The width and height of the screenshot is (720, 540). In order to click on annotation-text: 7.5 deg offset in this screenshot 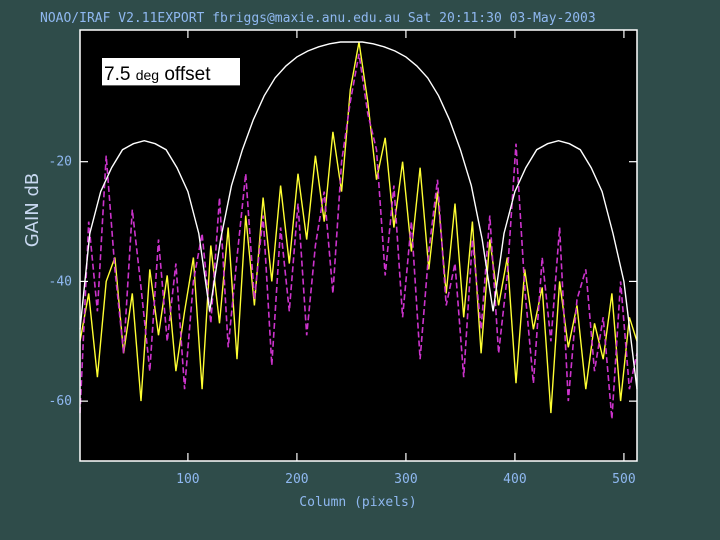, I will do `click(157, 74)`.